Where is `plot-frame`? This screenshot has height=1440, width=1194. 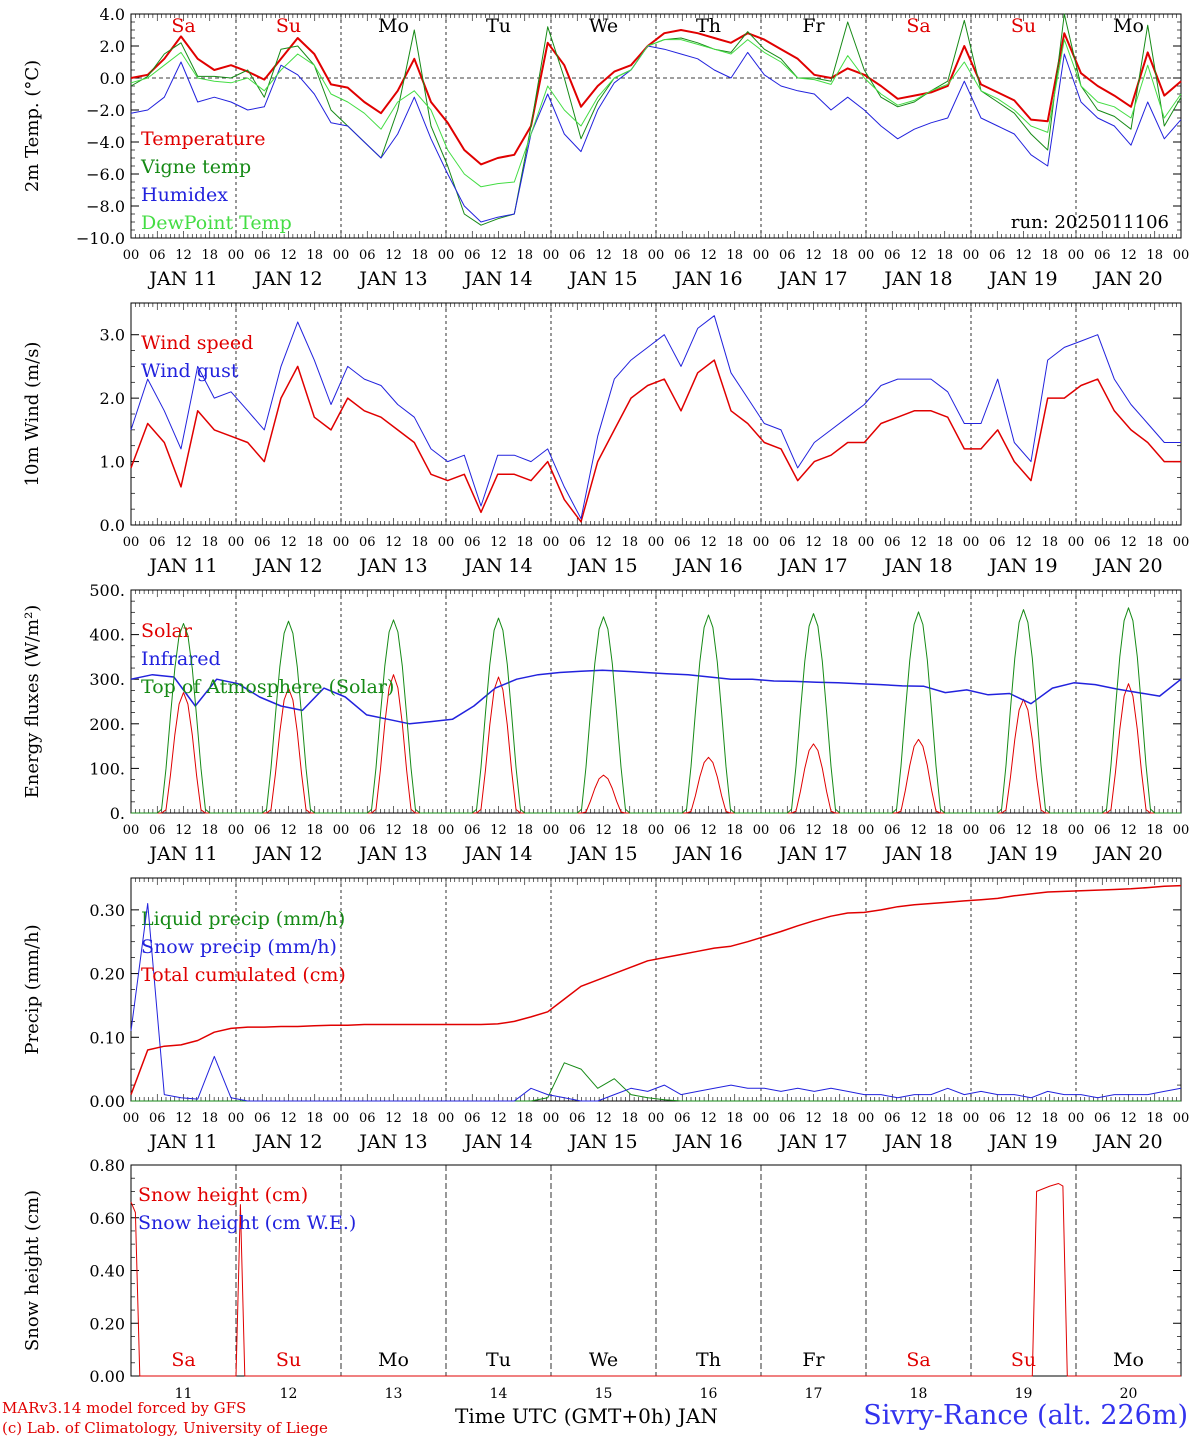 plot-frame is located at coordinates (656, 701).